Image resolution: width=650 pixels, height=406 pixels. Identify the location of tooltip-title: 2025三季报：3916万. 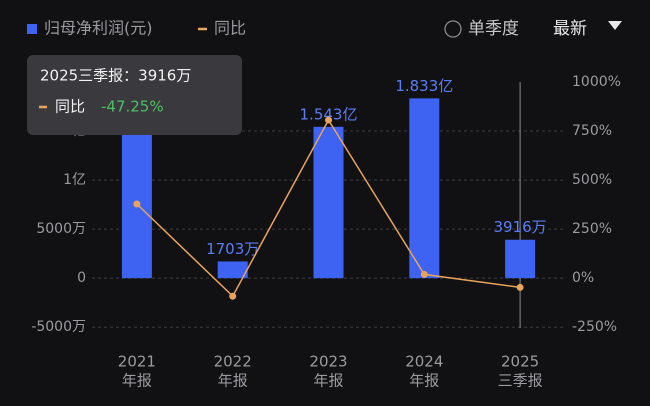
(115, 76).